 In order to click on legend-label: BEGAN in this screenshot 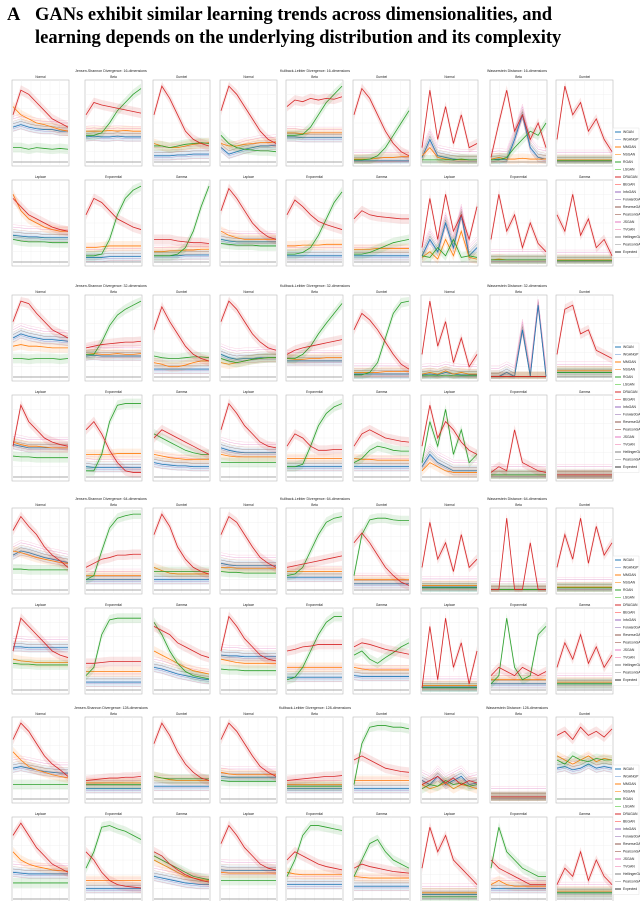, I will do `click(629, 613)`.